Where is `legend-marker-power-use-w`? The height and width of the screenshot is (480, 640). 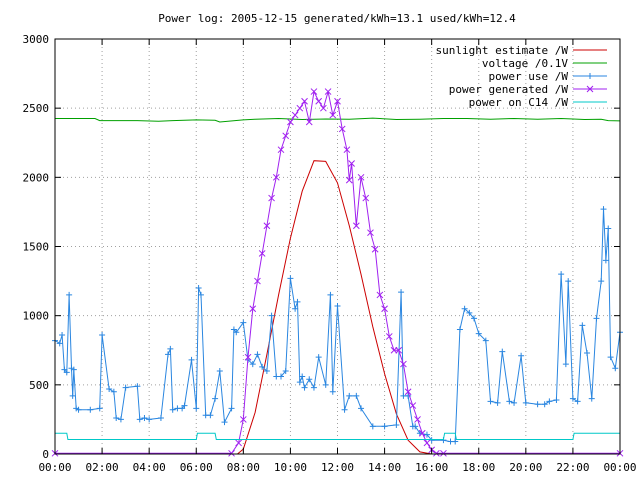 legend-marker-power-use-w is located at coordinates (590, 76).